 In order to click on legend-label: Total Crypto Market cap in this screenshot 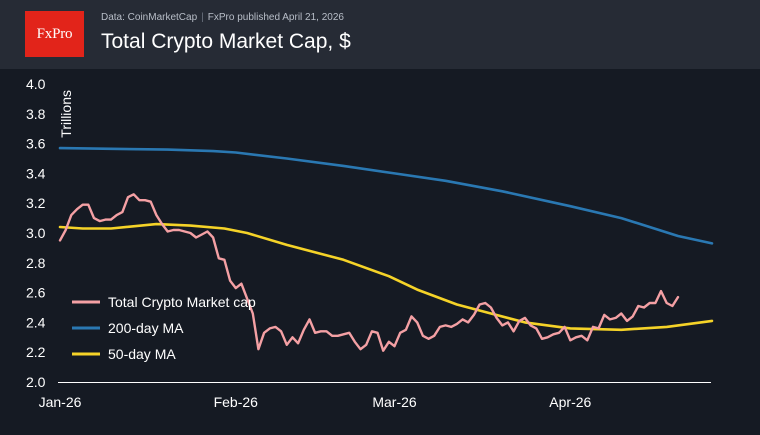, I will do `click(182, 302)`.